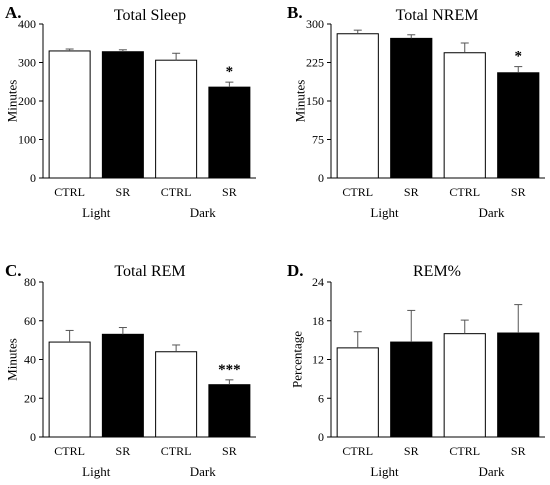 Image resolution: width=550 pixels, height=485 pixels. I want to click on chart-title: Total NREM, so click(437, 15).